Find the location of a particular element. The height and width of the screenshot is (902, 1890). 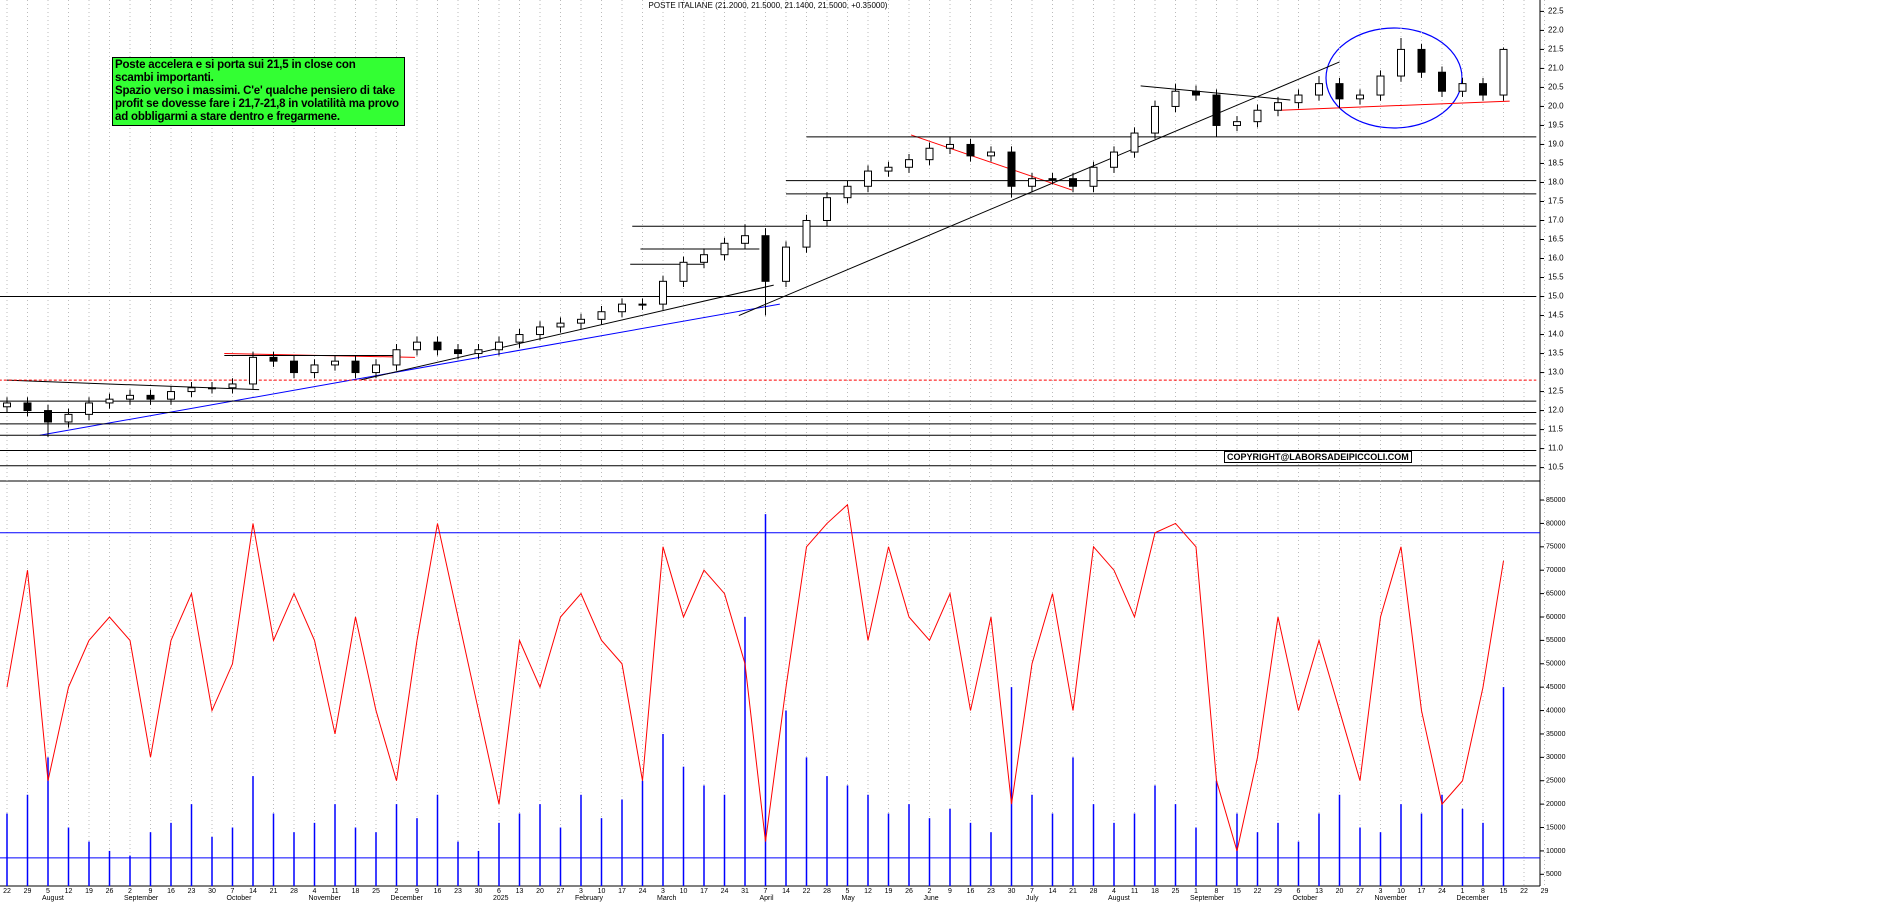

x-month-label: March is located at coordinates (667, 898).